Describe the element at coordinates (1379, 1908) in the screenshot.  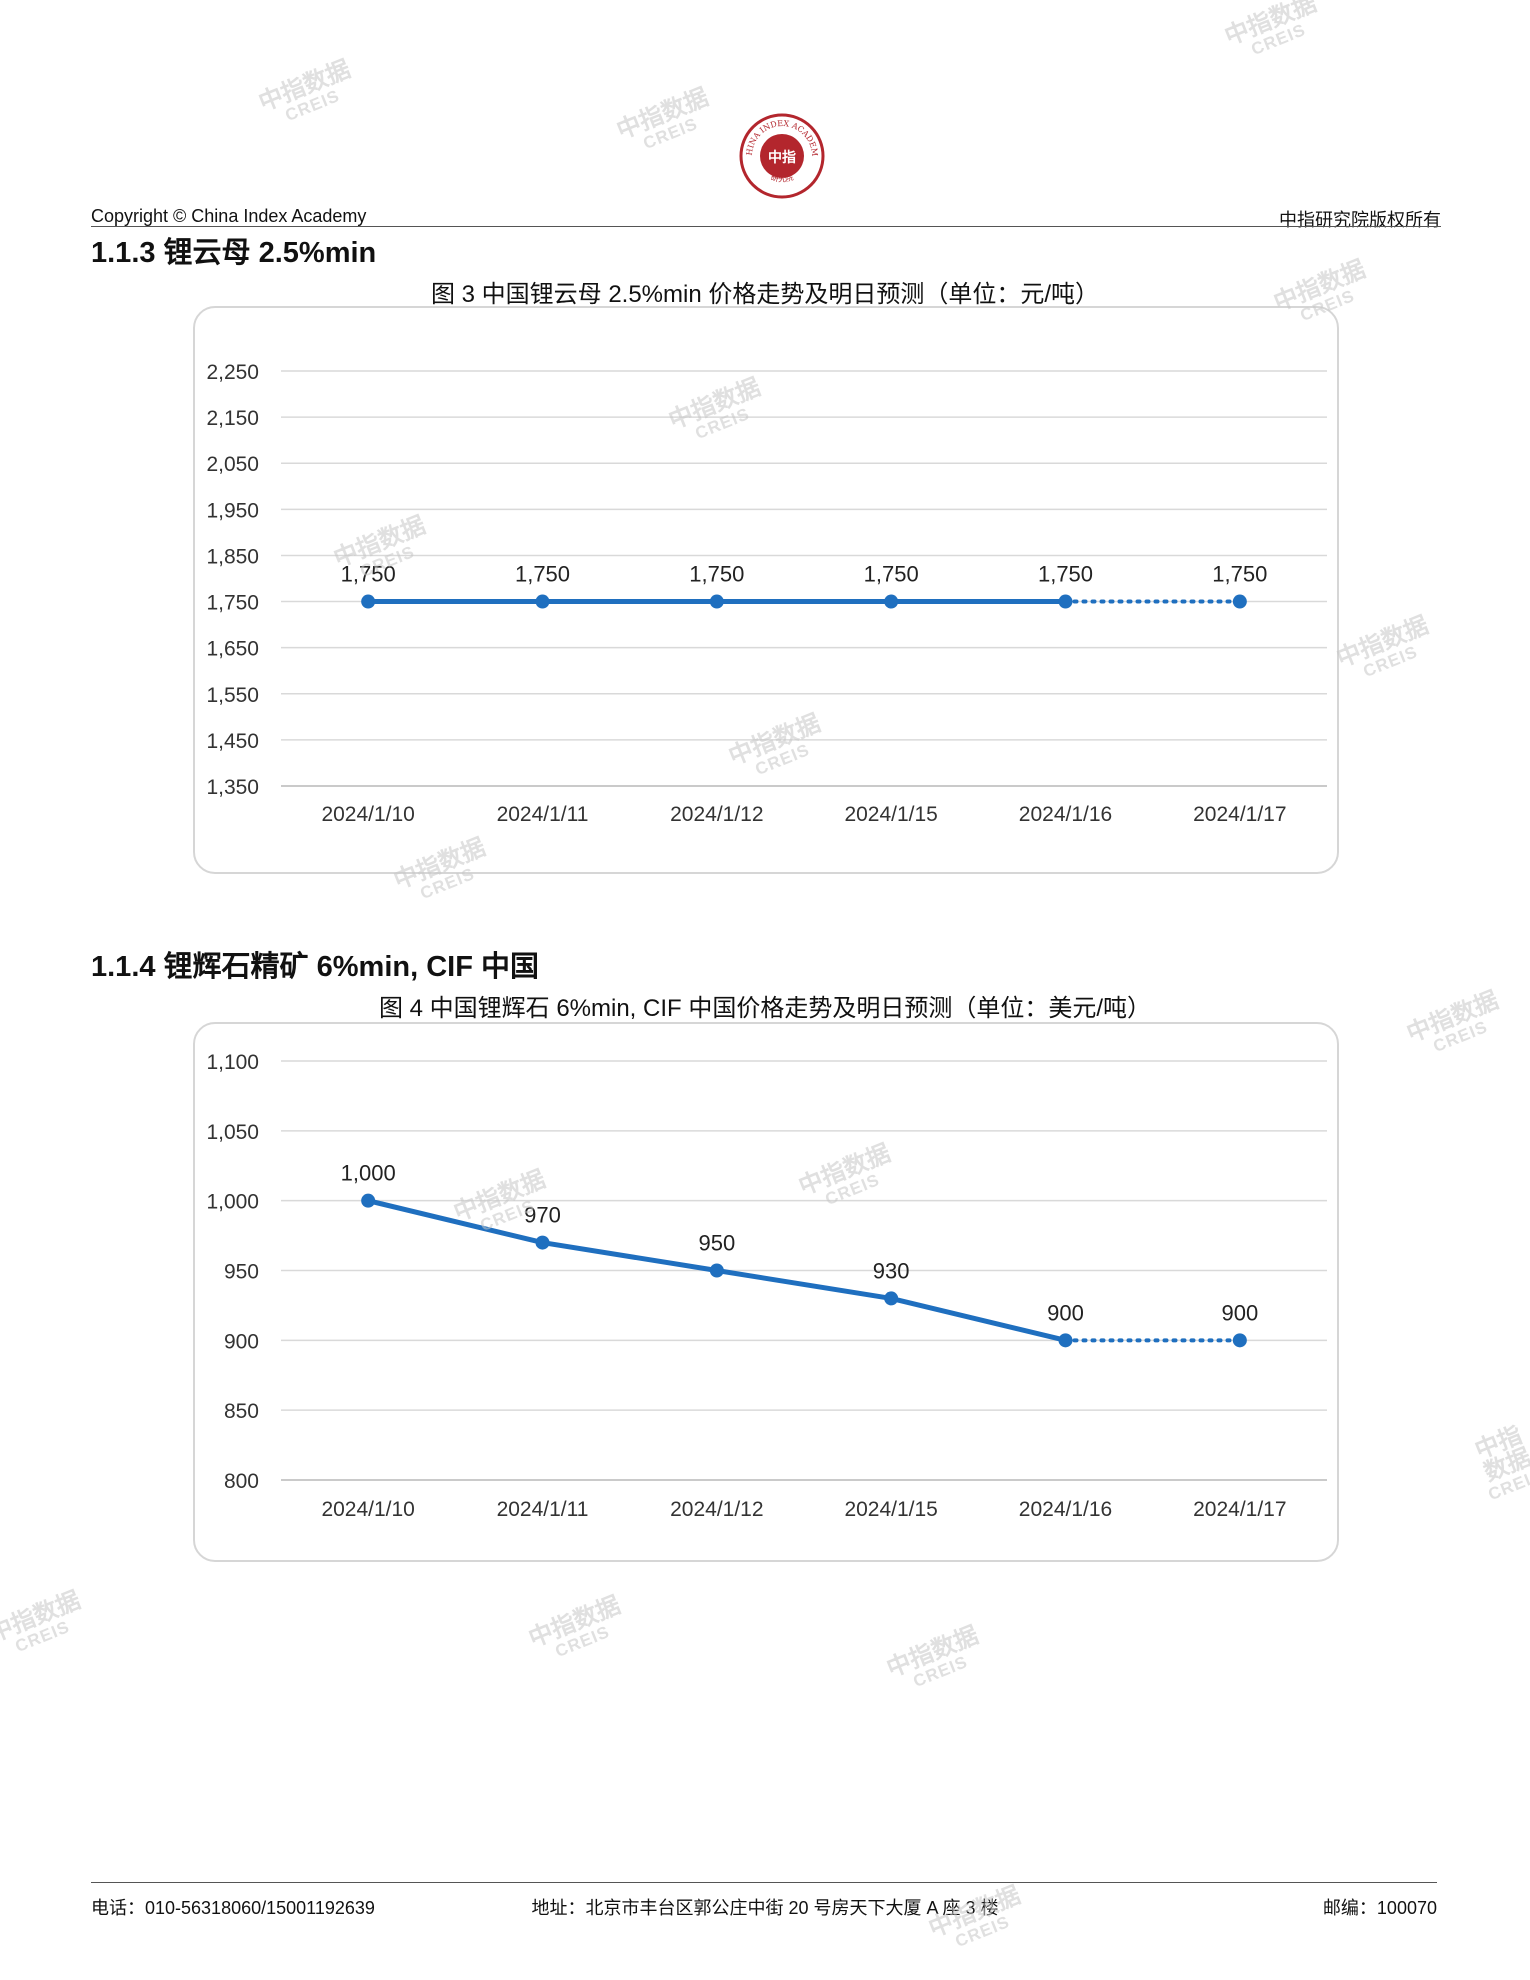
I see `footer-postcode: 邮编：100070` at that location.